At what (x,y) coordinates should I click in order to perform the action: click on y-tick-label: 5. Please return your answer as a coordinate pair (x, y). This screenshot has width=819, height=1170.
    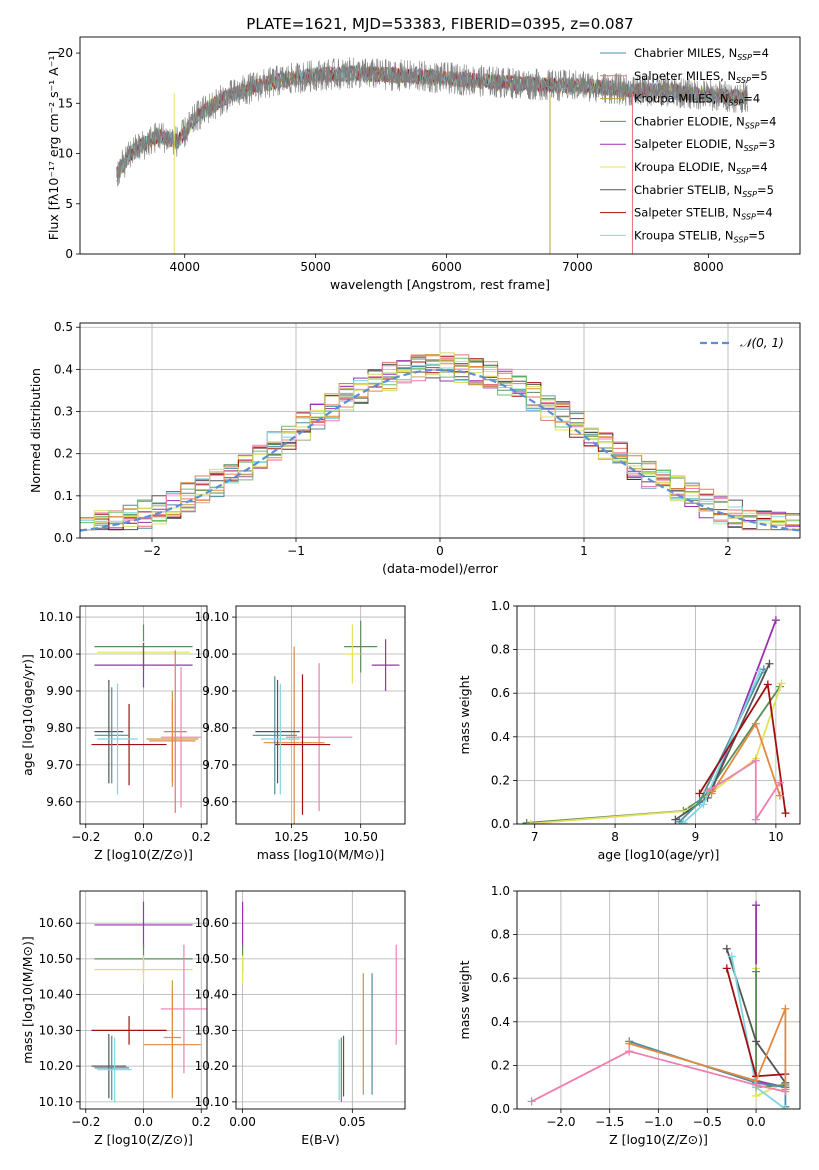
    Looking at the image, I should click on (69, 204).